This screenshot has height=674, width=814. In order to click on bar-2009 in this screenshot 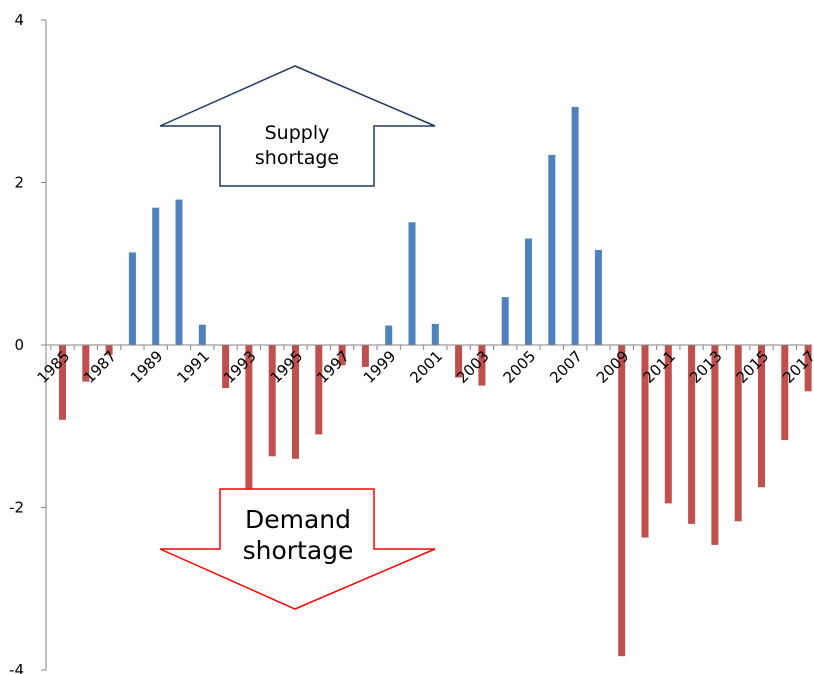, I will do `click(622, 501)`.